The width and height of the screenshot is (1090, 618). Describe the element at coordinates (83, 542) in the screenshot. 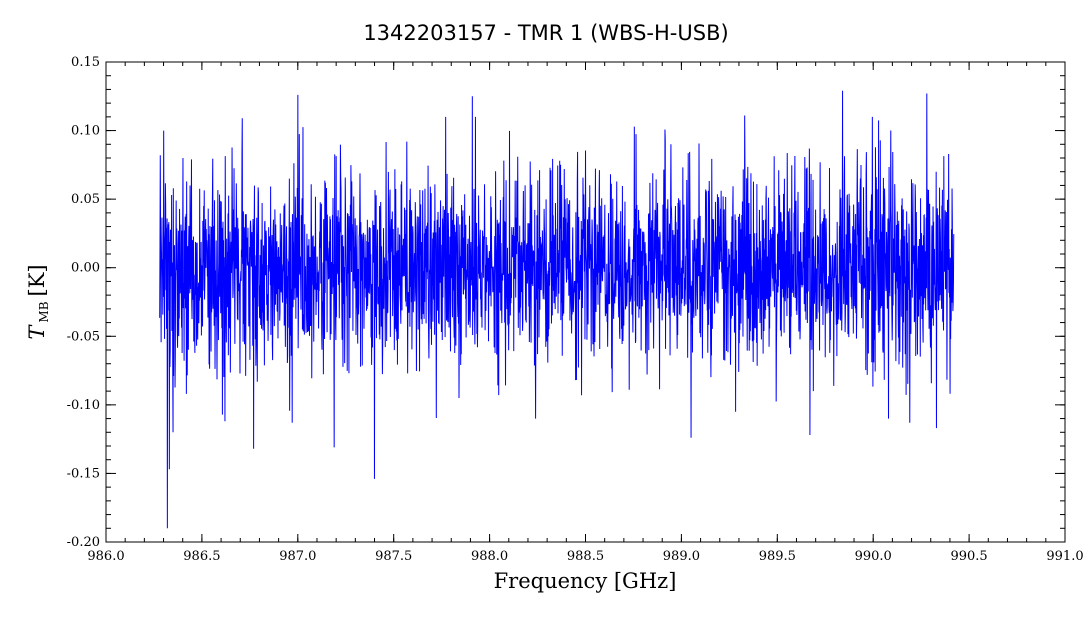

I see `y-tick-label: -0.20` at that location.